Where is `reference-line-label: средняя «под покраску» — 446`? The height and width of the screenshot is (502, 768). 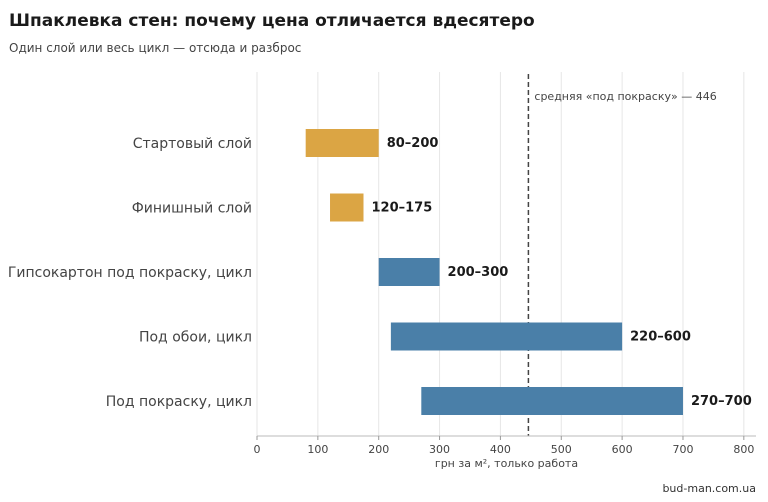 reference-line-label: средняя «под покраску» — 446 is located at coordinates (625, 96).